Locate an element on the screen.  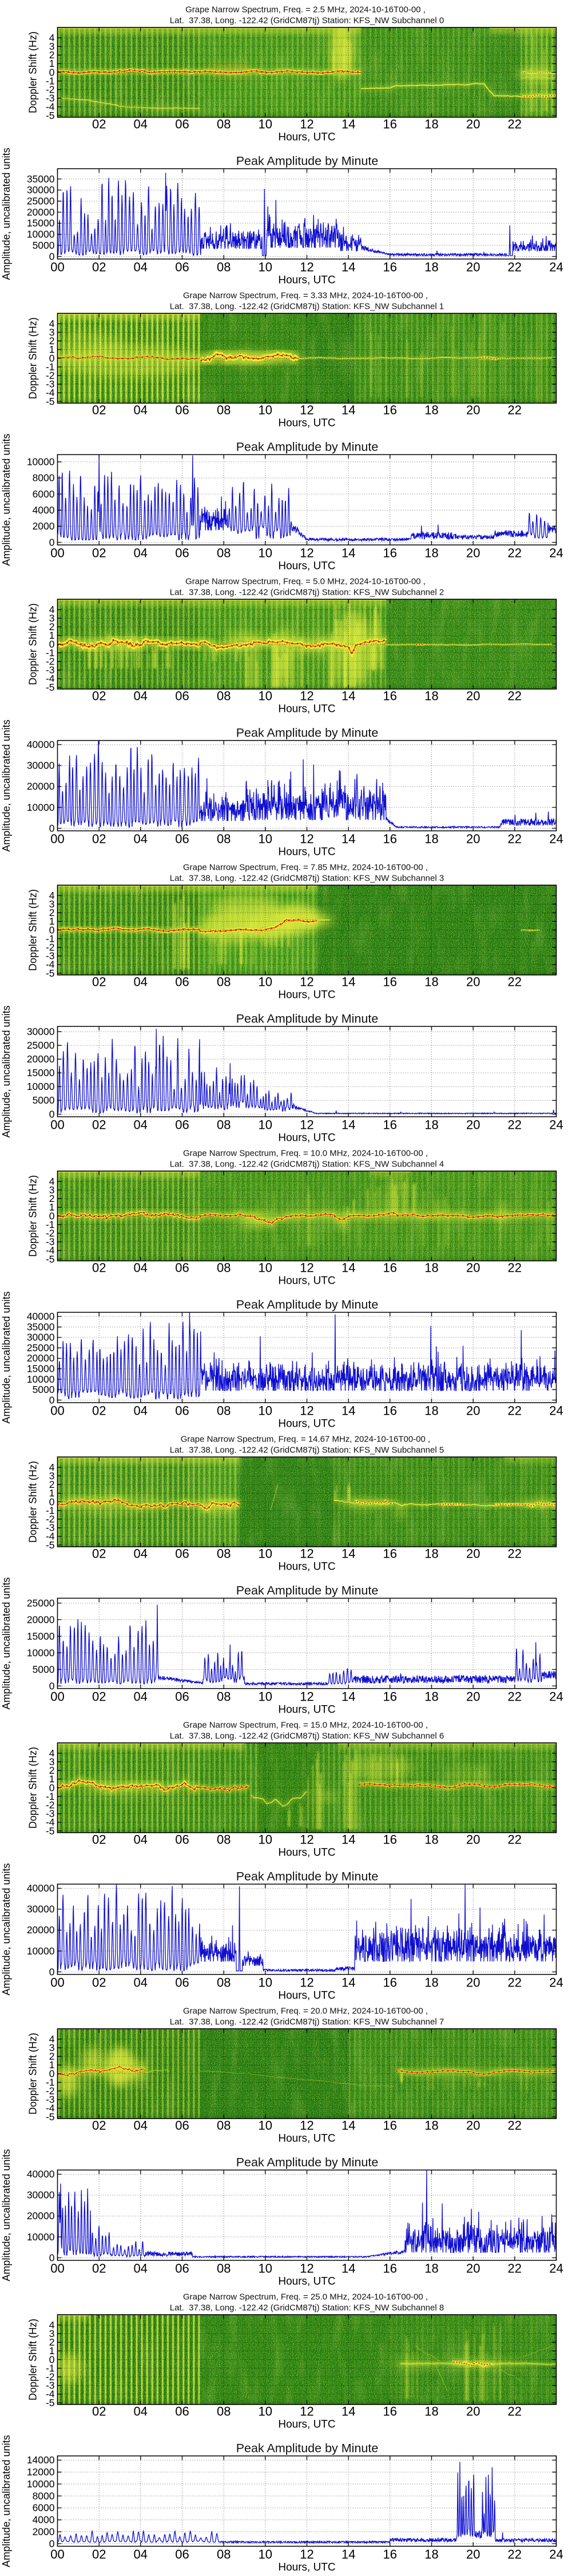
svg-text: 4000 is located at coordinates (44, 510).